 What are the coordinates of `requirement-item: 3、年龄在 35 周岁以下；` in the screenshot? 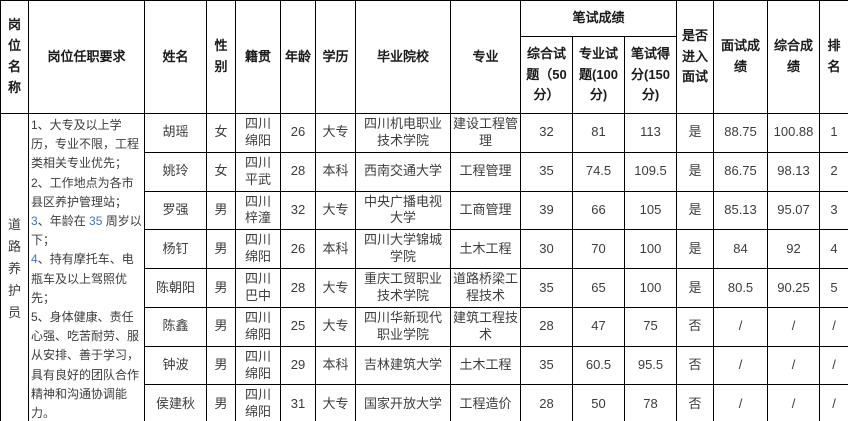 It's located at (86, 231).